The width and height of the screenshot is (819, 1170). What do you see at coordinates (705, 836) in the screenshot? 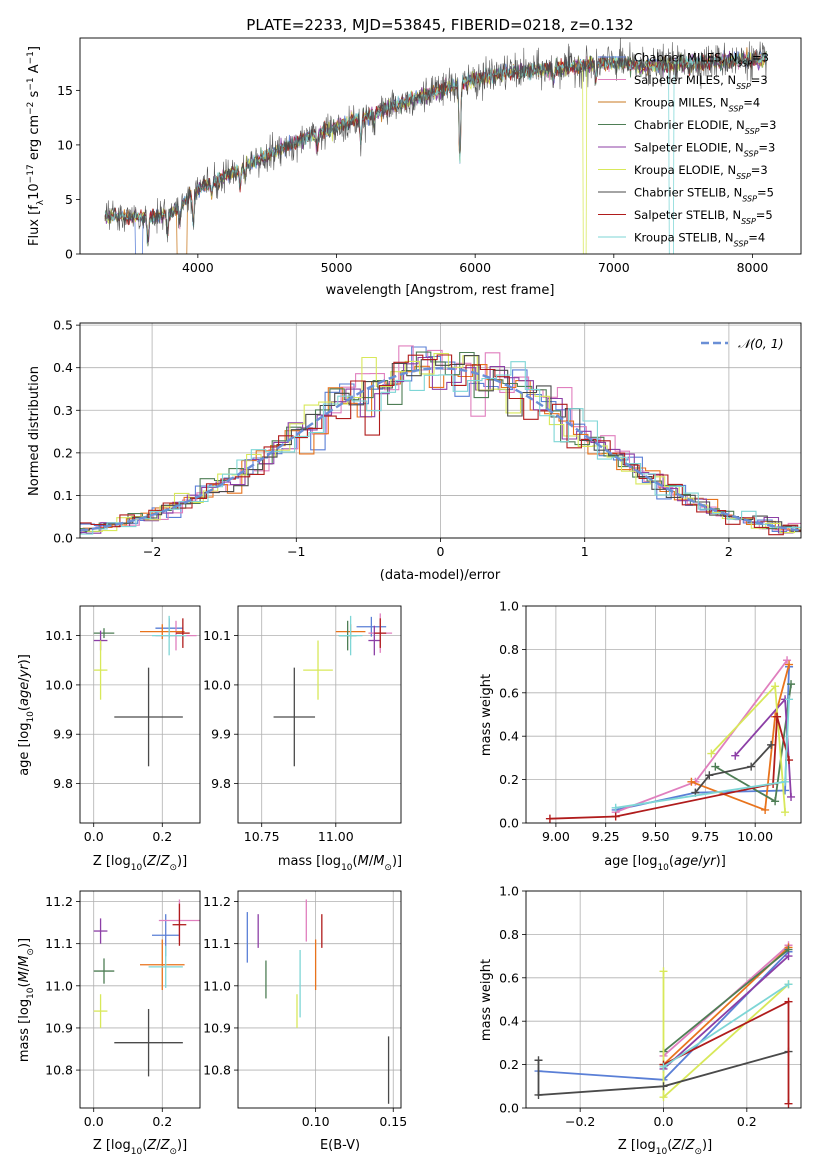
I see `weight-age-xtick-label-3: 9.75` at bounding box center [705, 836].